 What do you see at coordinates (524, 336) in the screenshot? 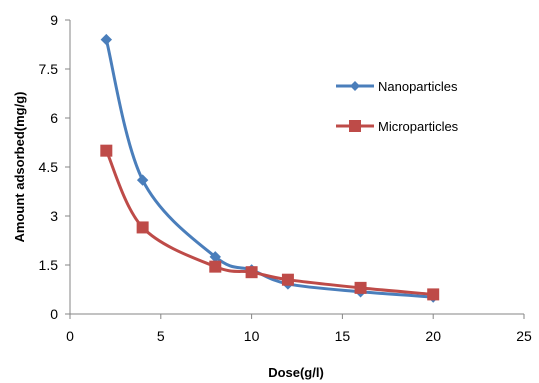
I see `x-tick-label: 25` at bounding box center [524, 336].